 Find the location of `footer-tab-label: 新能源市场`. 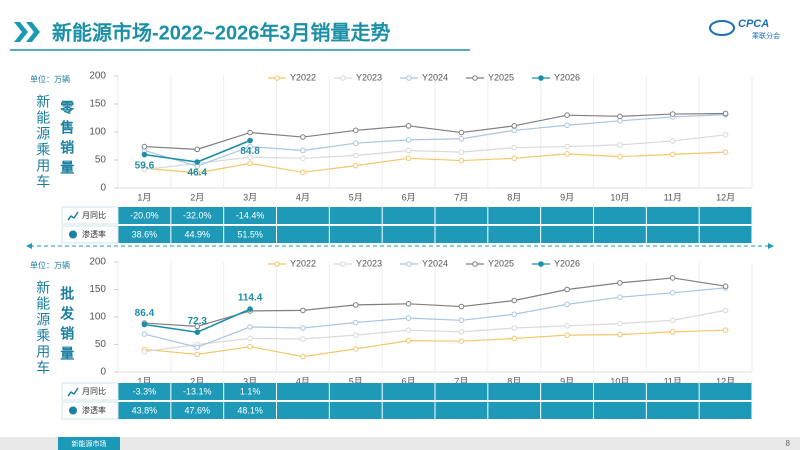

footer-tab-label: 新能源市场 is located at coordinates (89, 443).